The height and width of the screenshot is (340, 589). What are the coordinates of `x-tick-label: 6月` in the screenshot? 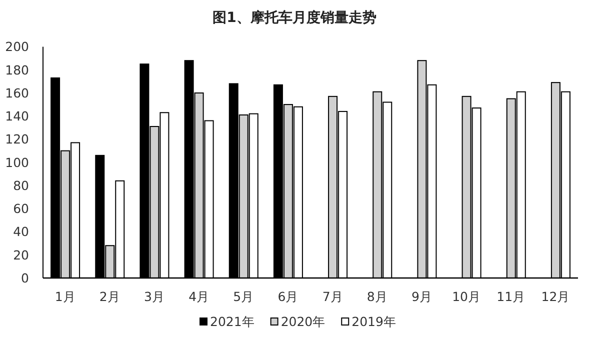 It's located at (288, 296).